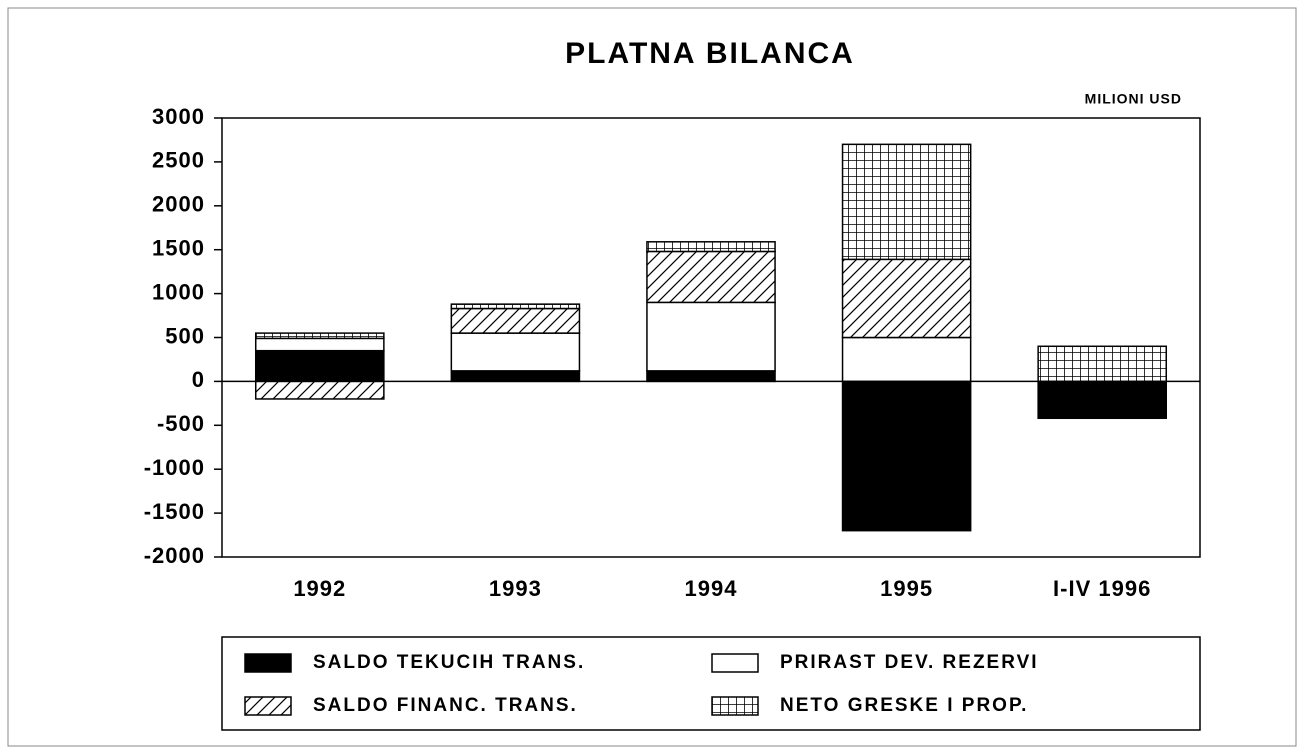 This screenshot has height=754, width=1304. What do you see at coordinates (904, 705) in the screenshot?
I see `legend-label: NETO GRESKE I PROP.` at bounding box center [904, 705].